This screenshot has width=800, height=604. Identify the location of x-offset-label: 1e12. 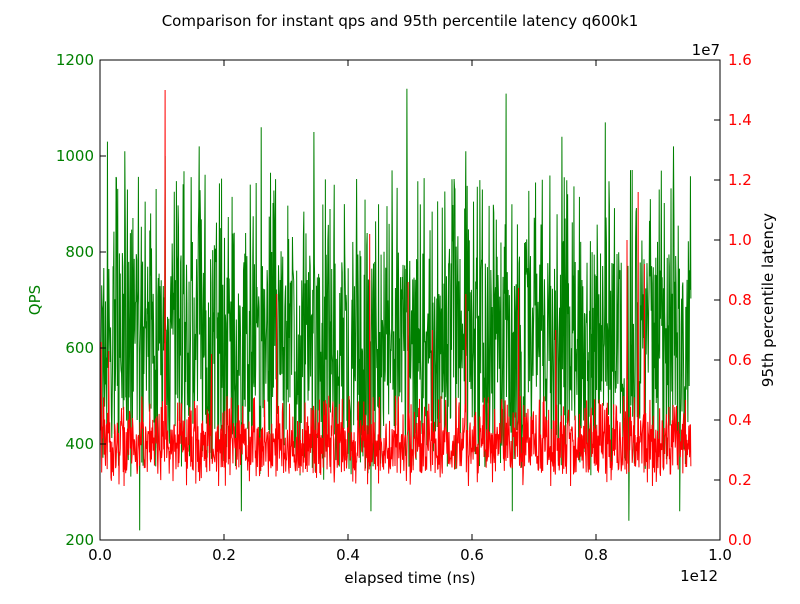
(699, 576).